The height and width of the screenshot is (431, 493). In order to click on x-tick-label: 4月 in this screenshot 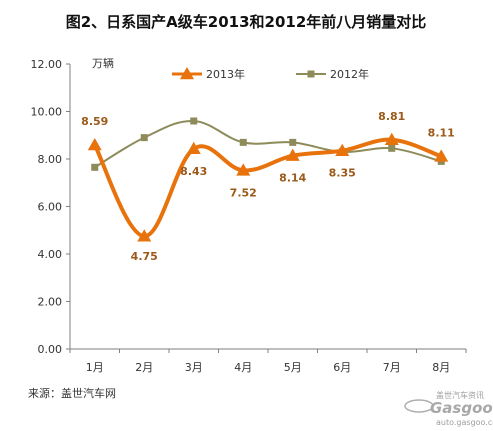, I will do `click(243, 367)`.